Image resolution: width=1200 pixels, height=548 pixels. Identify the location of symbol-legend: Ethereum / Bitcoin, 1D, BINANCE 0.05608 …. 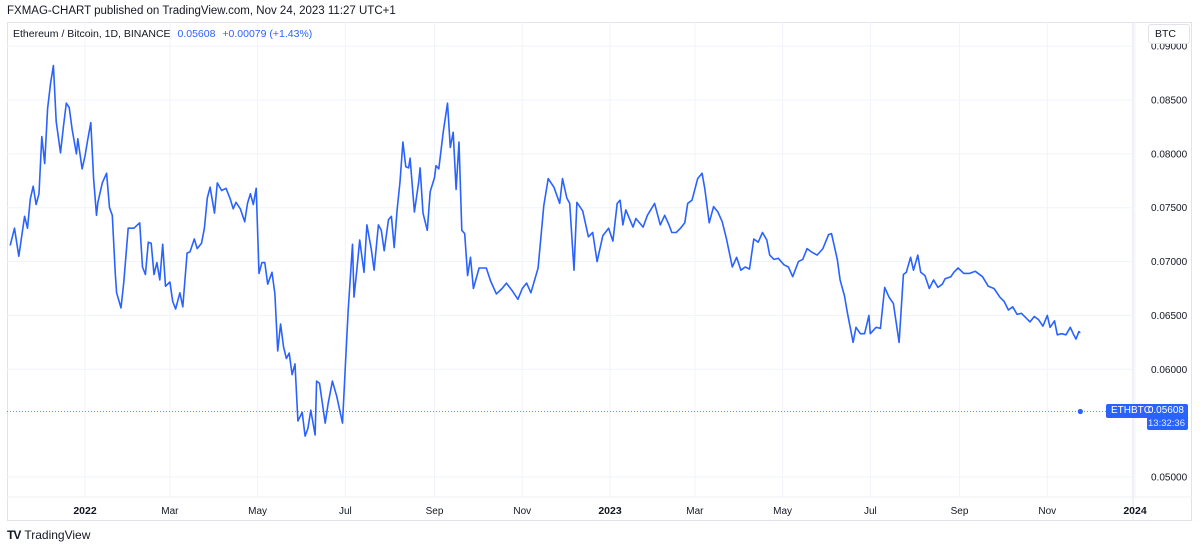
(162, 34).